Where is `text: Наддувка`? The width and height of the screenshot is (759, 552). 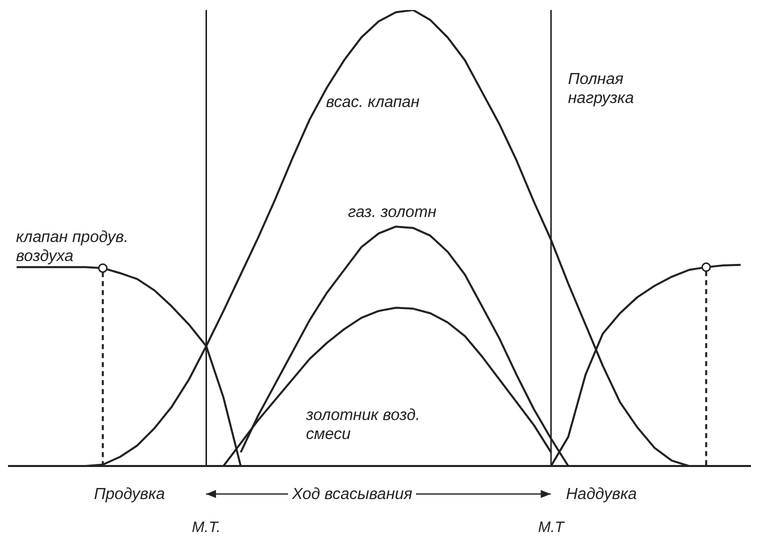 text: Наддувка is located at coordinates (602, 494).